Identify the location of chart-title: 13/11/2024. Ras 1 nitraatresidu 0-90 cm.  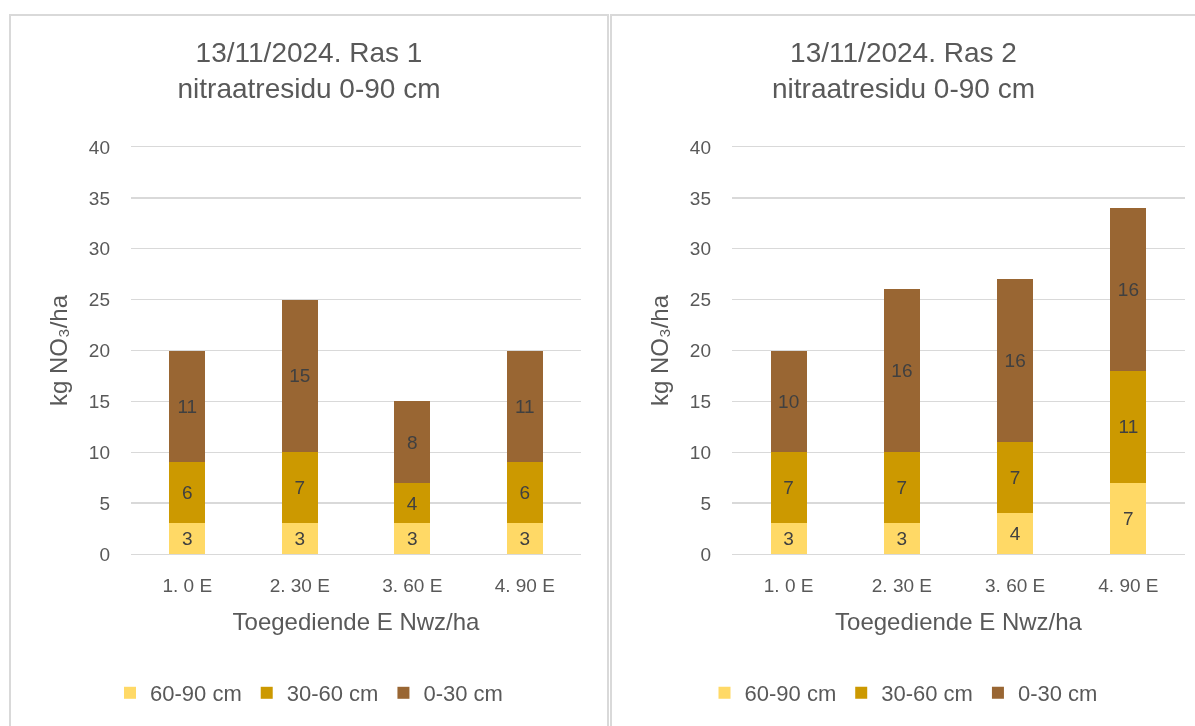
(309, 71).